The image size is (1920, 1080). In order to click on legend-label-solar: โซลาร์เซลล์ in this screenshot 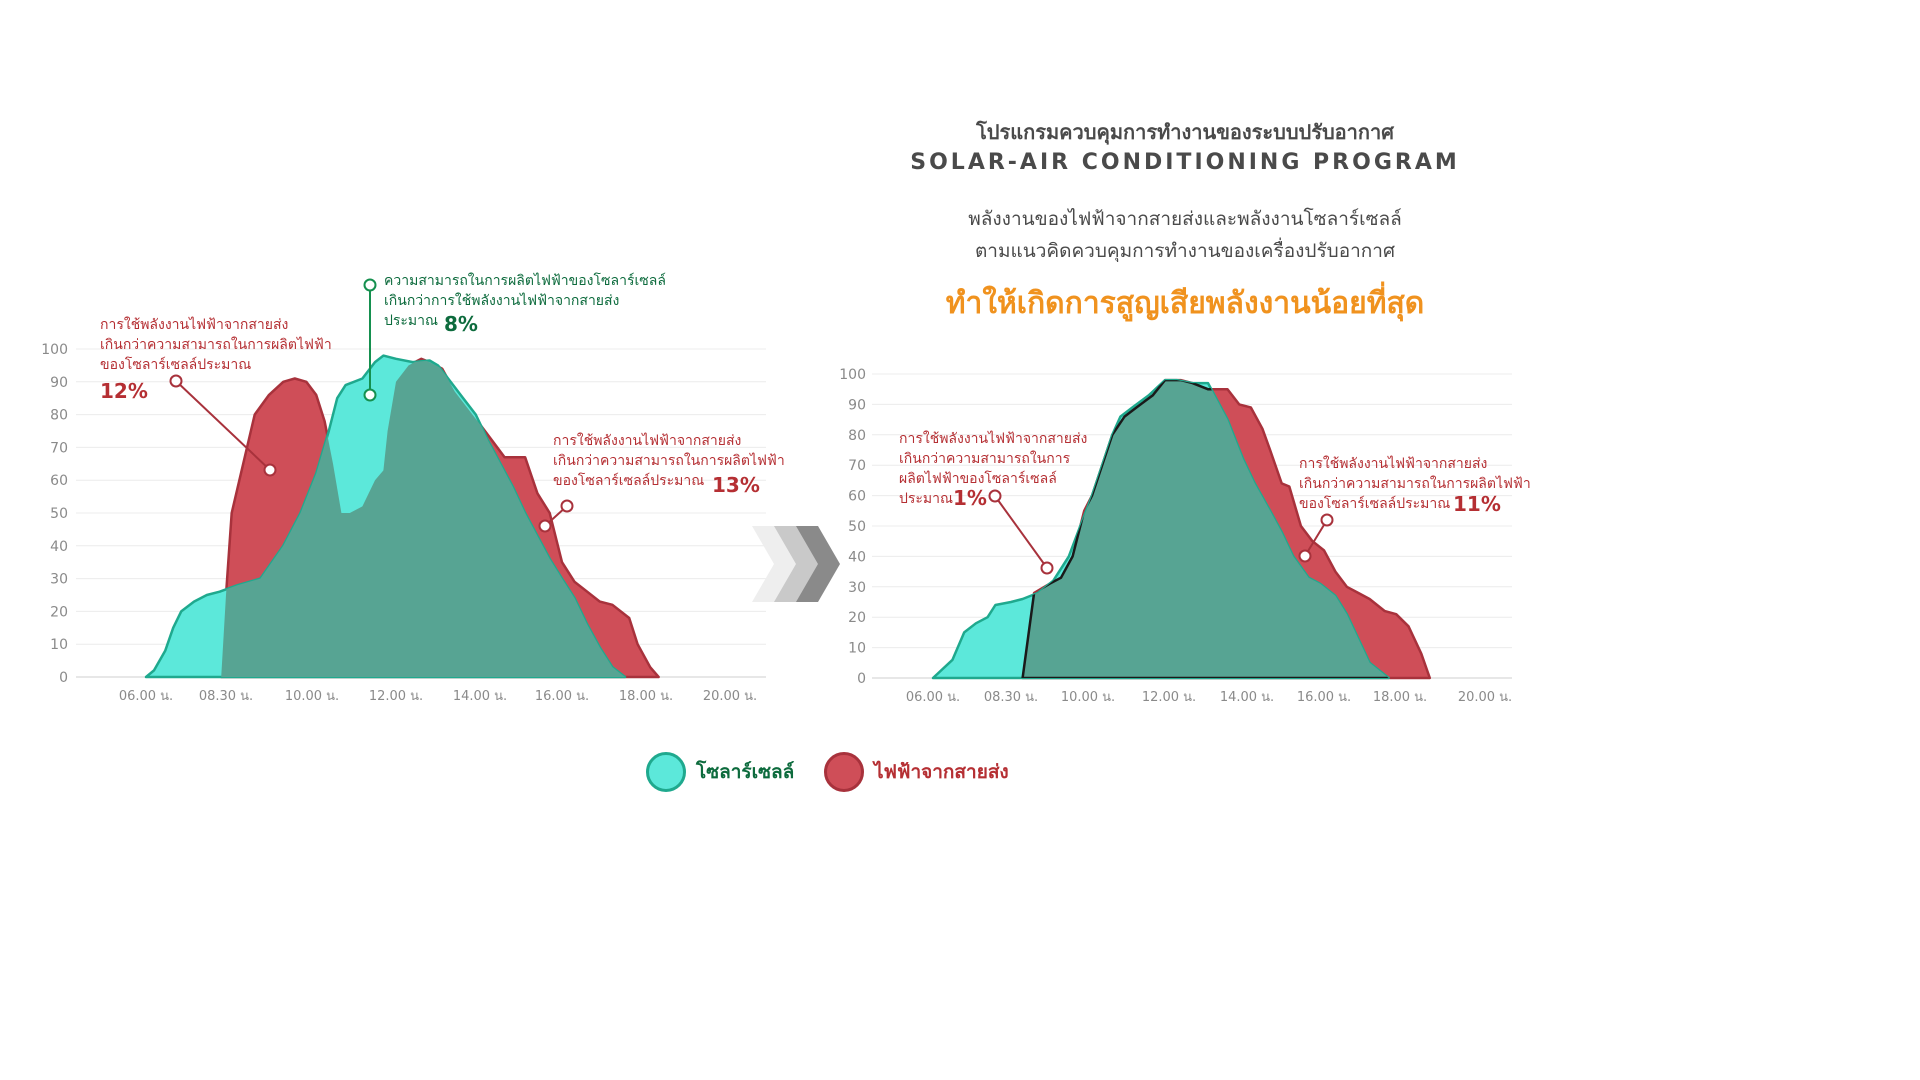, I will do `click(745, 772)`.